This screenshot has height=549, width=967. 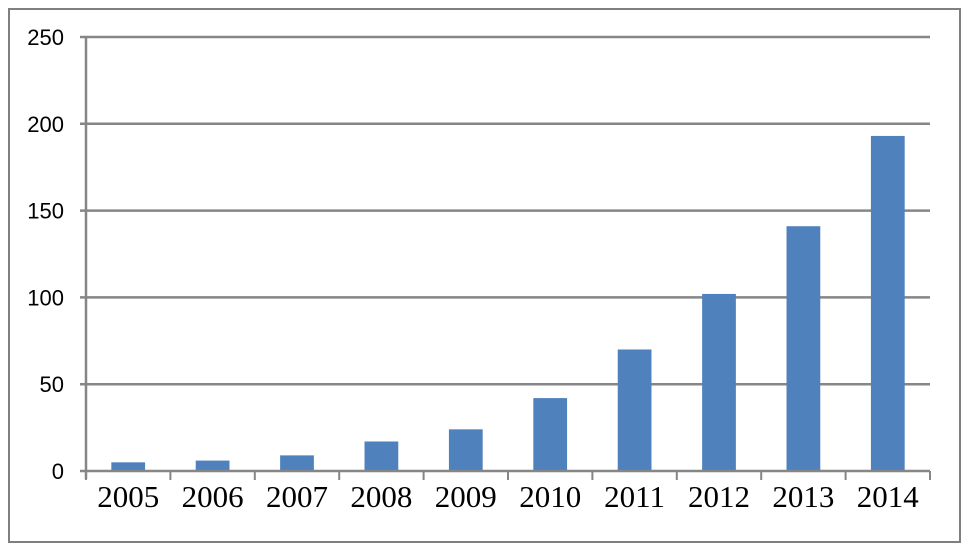 What do you see at coordinates (888, 496) in the screenshot?
I see `x-tick-label: 2014` at bounding box center [888, 496].